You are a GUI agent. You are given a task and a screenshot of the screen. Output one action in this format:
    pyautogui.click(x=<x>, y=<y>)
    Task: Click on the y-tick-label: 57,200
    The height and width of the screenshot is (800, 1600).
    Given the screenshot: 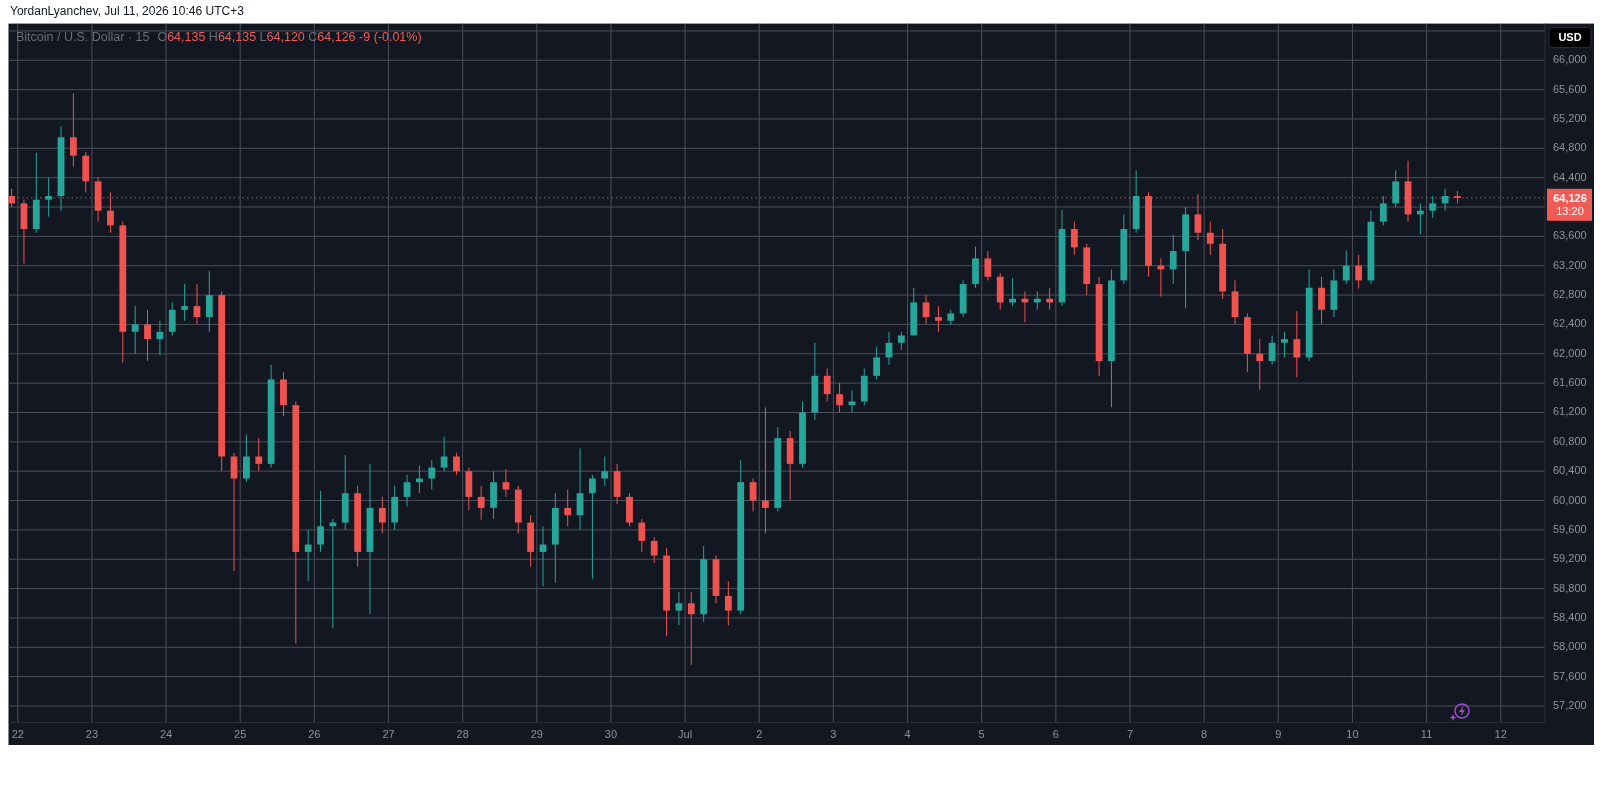 What is the action you would take?
    pyautogui.click(x=1570, y=704)
    